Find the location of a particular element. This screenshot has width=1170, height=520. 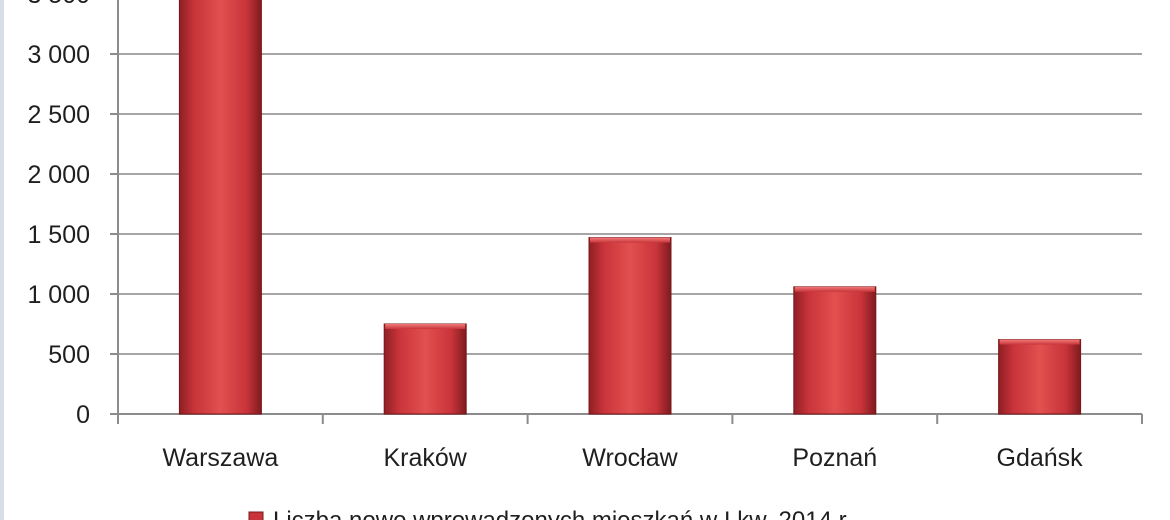

x-category-label: Wrocław is located at coordinates (630, 458).